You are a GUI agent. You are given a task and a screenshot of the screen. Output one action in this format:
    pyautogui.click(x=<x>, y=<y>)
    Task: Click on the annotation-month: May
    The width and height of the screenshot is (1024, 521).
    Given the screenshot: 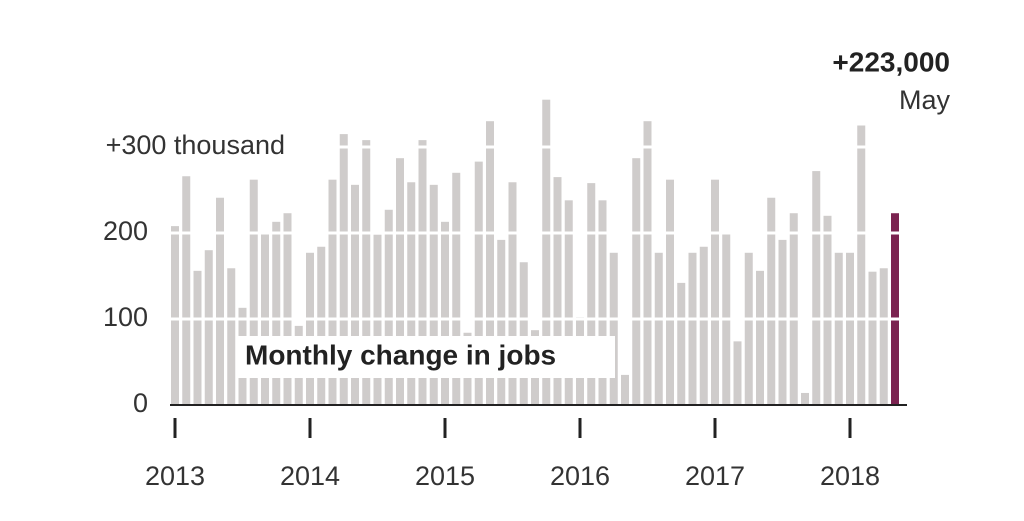 What is the action you would take?
    pyautogui.click(x=925, y=100)
    